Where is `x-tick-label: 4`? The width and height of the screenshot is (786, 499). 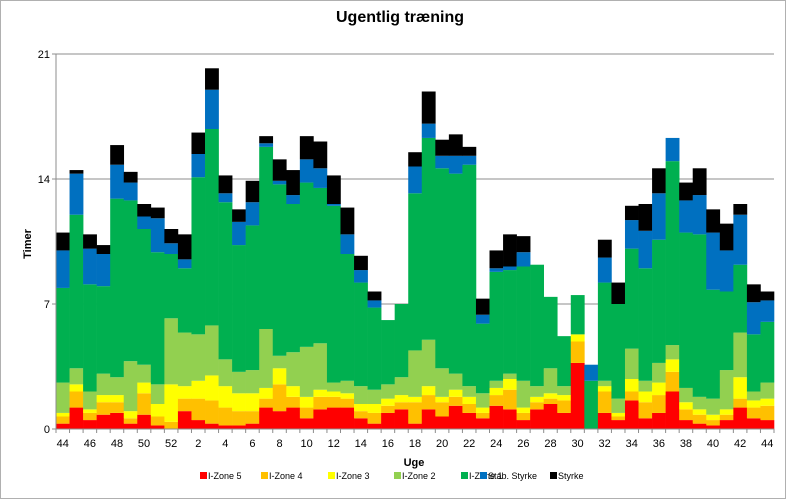
x-tick-label: 4 is located at coordinates (225, 444).